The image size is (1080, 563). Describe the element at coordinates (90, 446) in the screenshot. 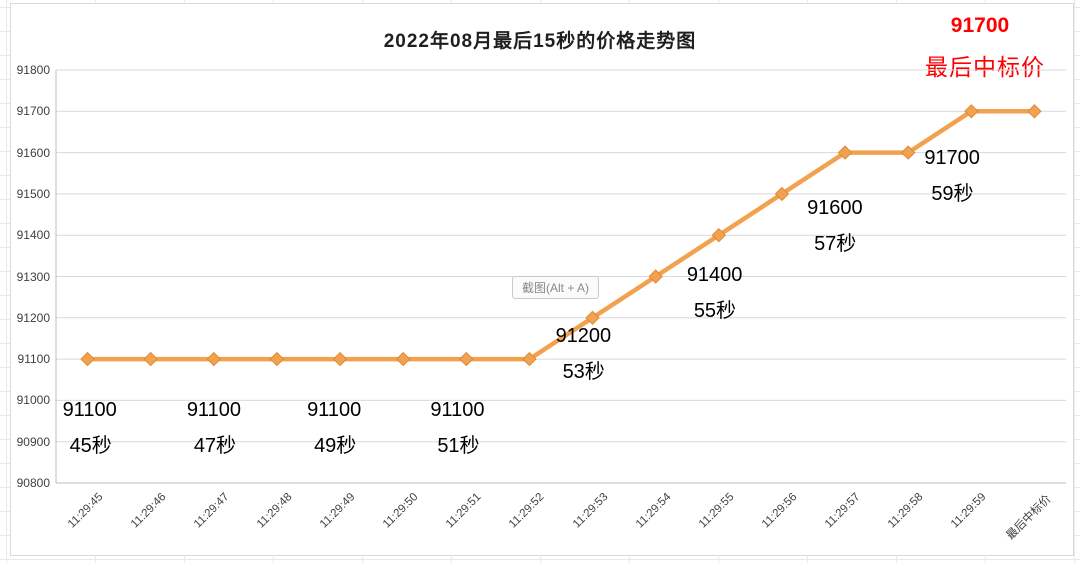

I see `data-label-seconds: 45秒` at that location.